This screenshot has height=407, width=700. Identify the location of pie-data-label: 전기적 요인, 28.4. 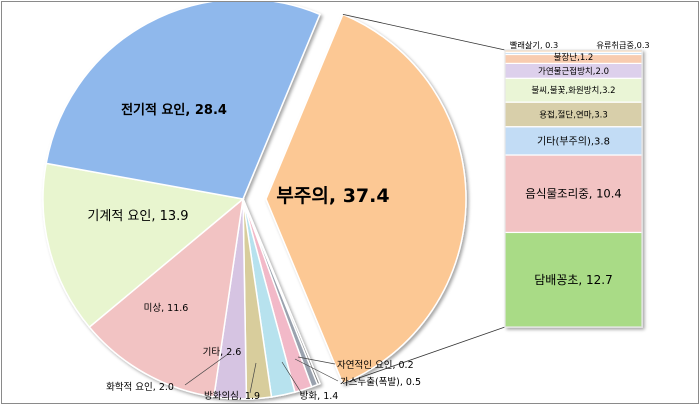
(174, 110).